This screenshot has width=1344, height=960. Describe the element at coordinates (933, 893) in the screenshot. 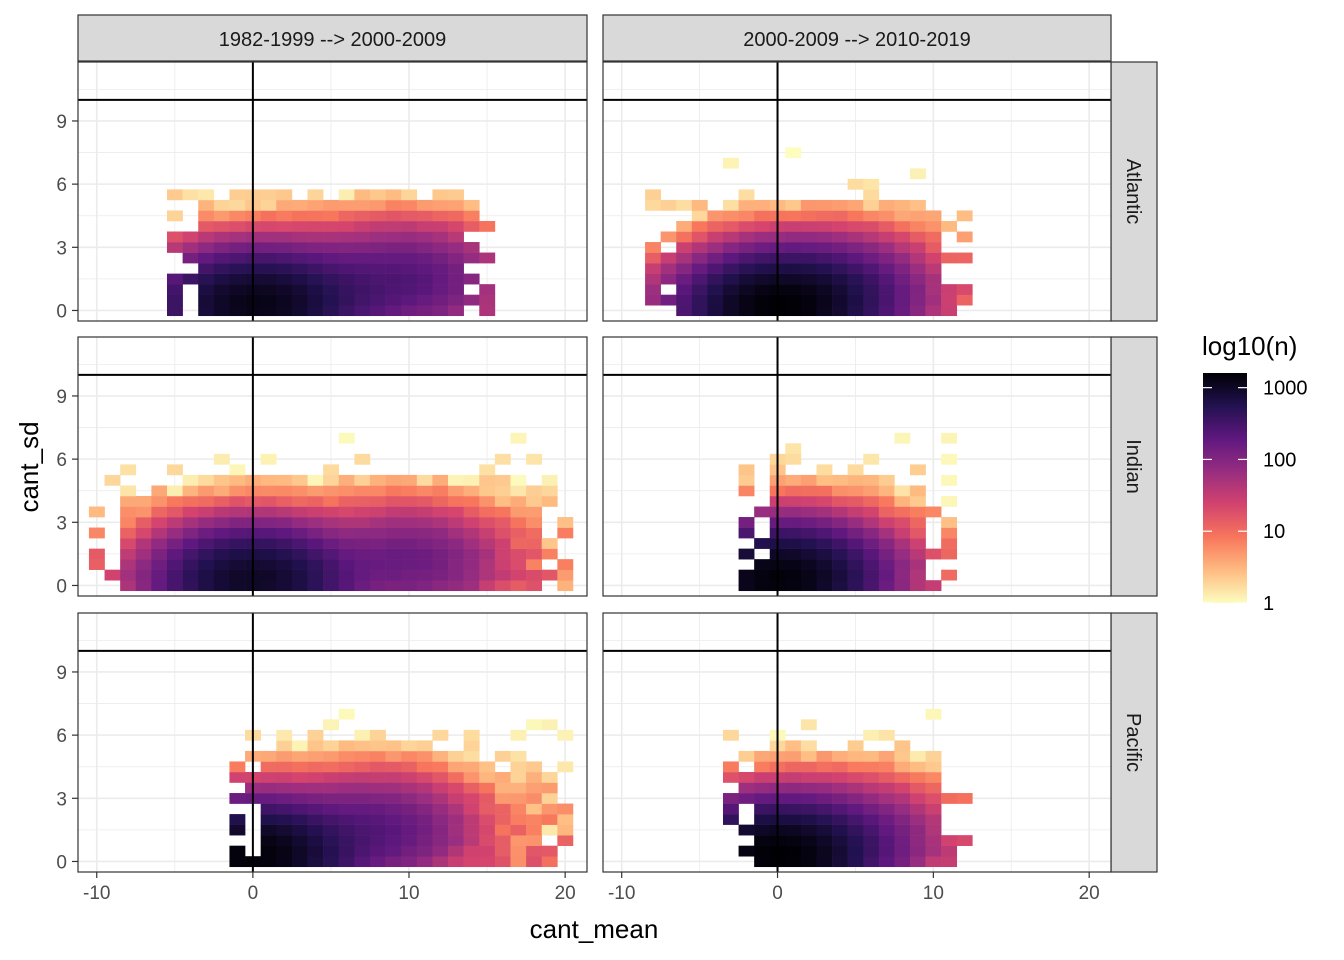

I see `x-tick-label: 10` at that location.